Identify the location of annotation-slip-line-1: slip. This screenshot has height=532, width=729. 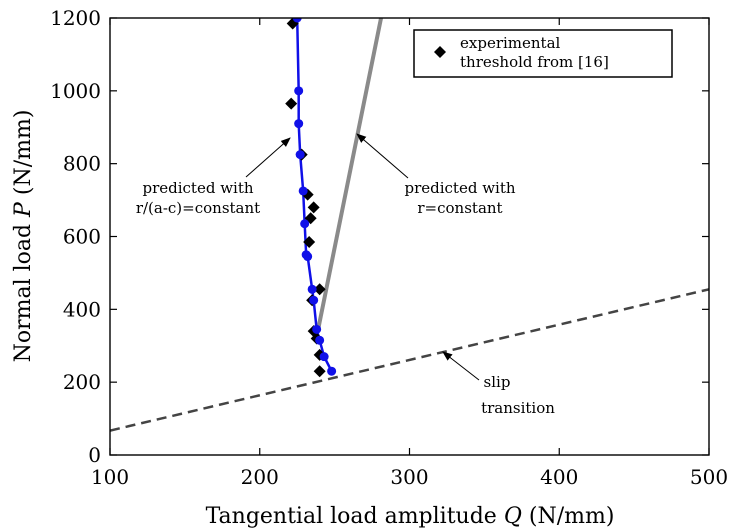
(497, 382).